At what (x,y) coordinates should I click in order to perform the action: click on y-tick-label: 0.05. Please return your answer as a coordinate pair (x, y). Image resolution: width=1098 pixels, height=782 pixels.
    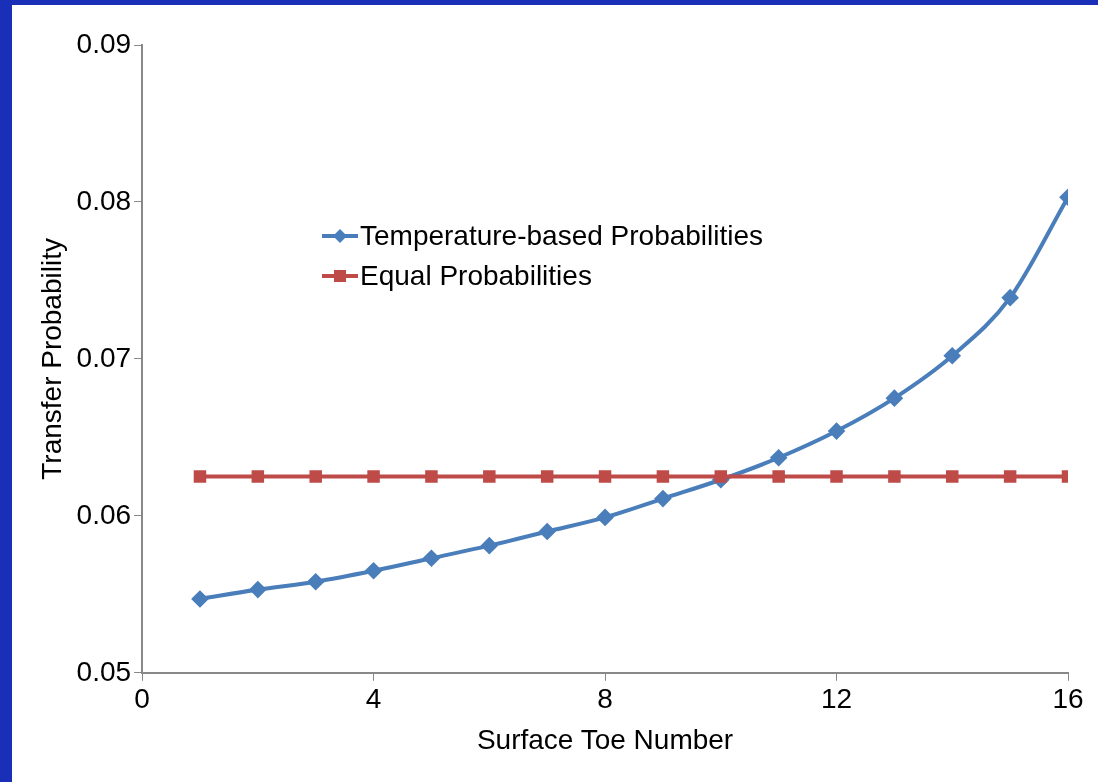
    Looking at the image, I should click on (104, 671).